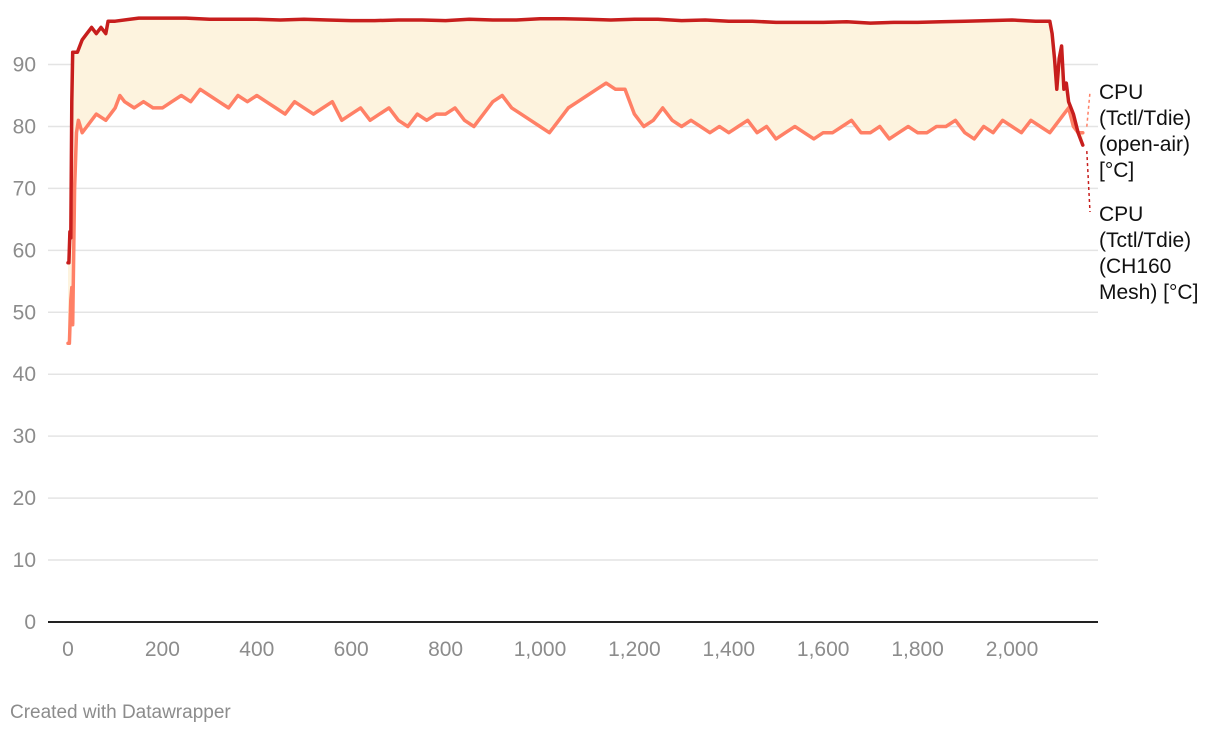  Describe the element at coordinates (120, 712) in the screenshot. I see `credit-text: Created with Datawrapper` at that location.